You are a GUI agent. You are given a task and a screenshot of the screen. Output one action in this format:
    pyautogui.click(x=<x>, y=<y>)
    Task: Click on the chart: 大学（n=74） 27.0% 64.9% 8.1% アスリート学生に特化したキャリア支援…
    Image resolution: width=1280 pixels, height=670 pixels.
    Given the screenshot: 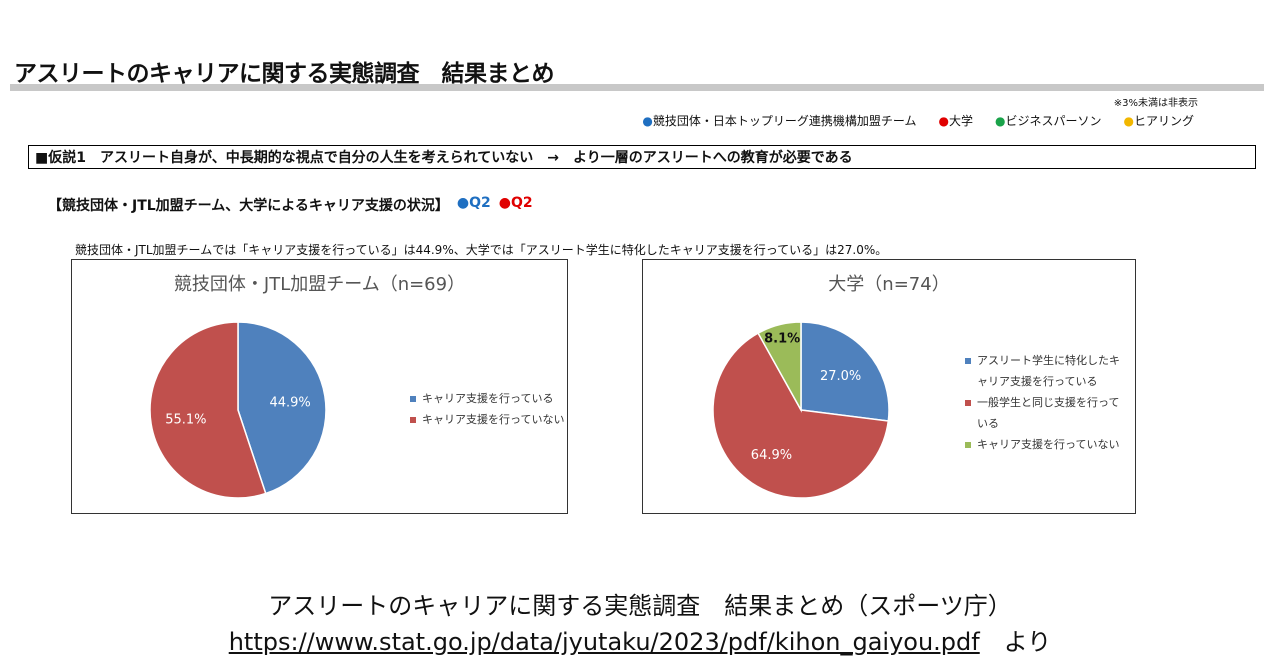 What is the action you would take?
    pyautogui.click(x=889, y=386)
    